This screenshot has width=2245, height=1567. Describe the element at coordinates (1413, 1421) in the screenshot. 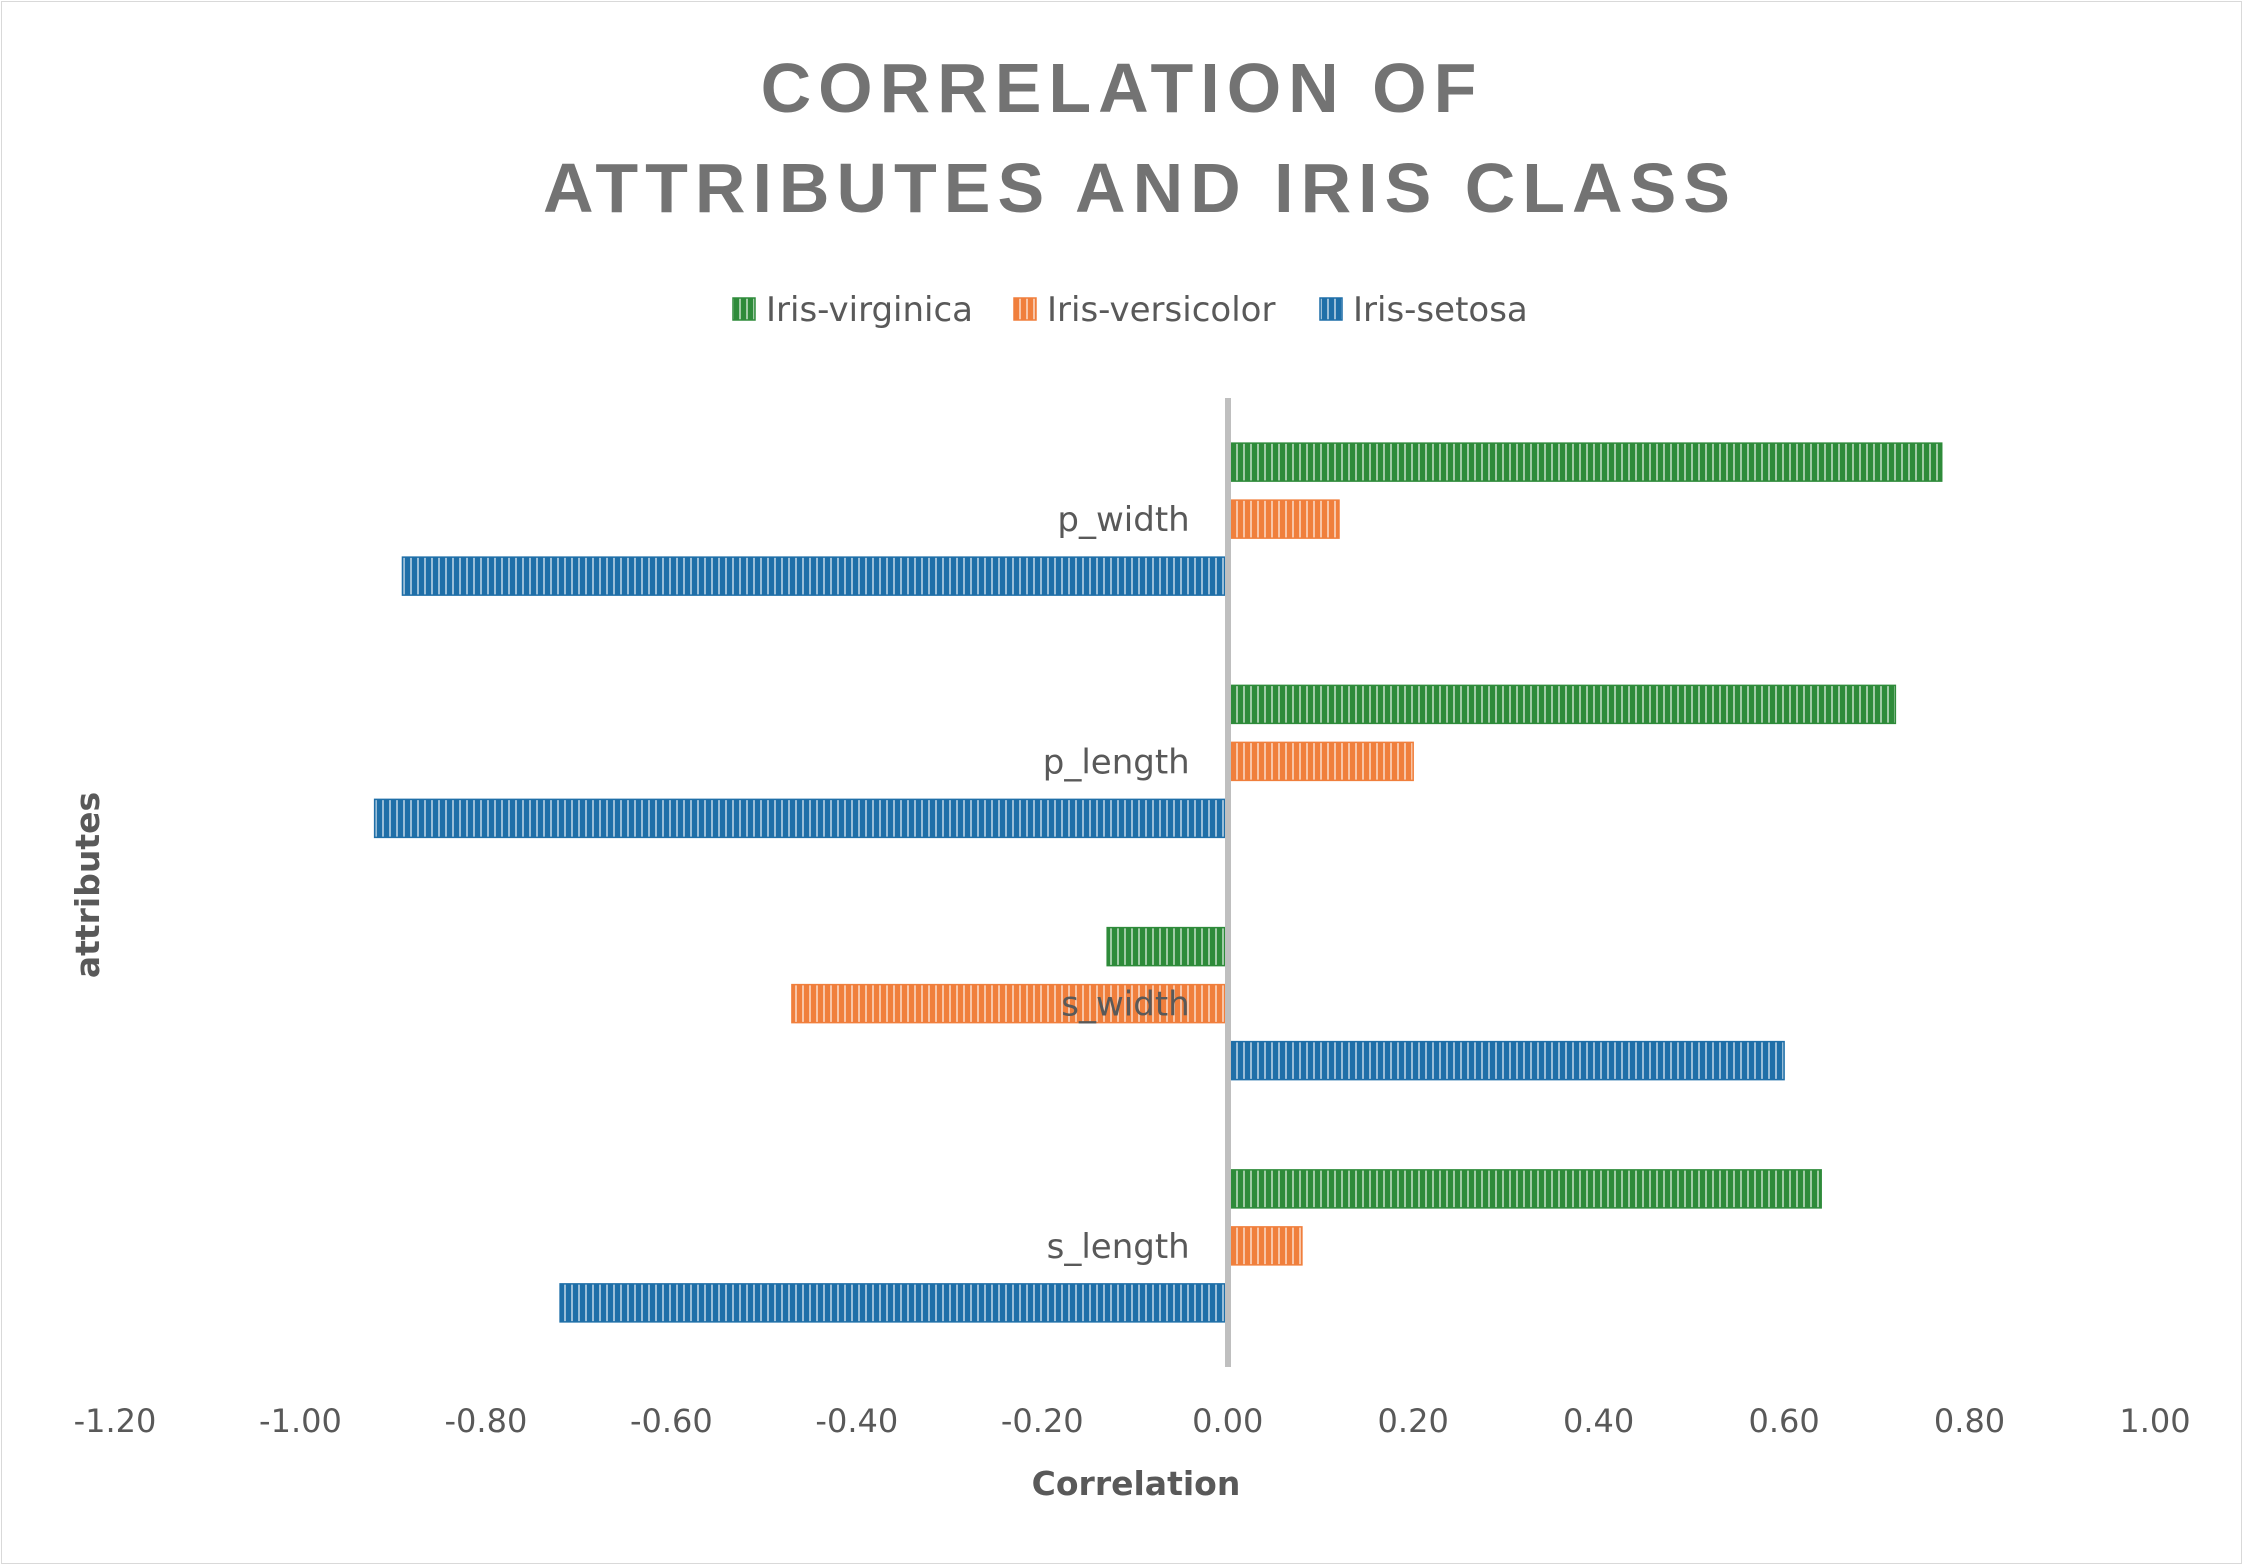

I see `x-tick-label: 0.20` at that location.